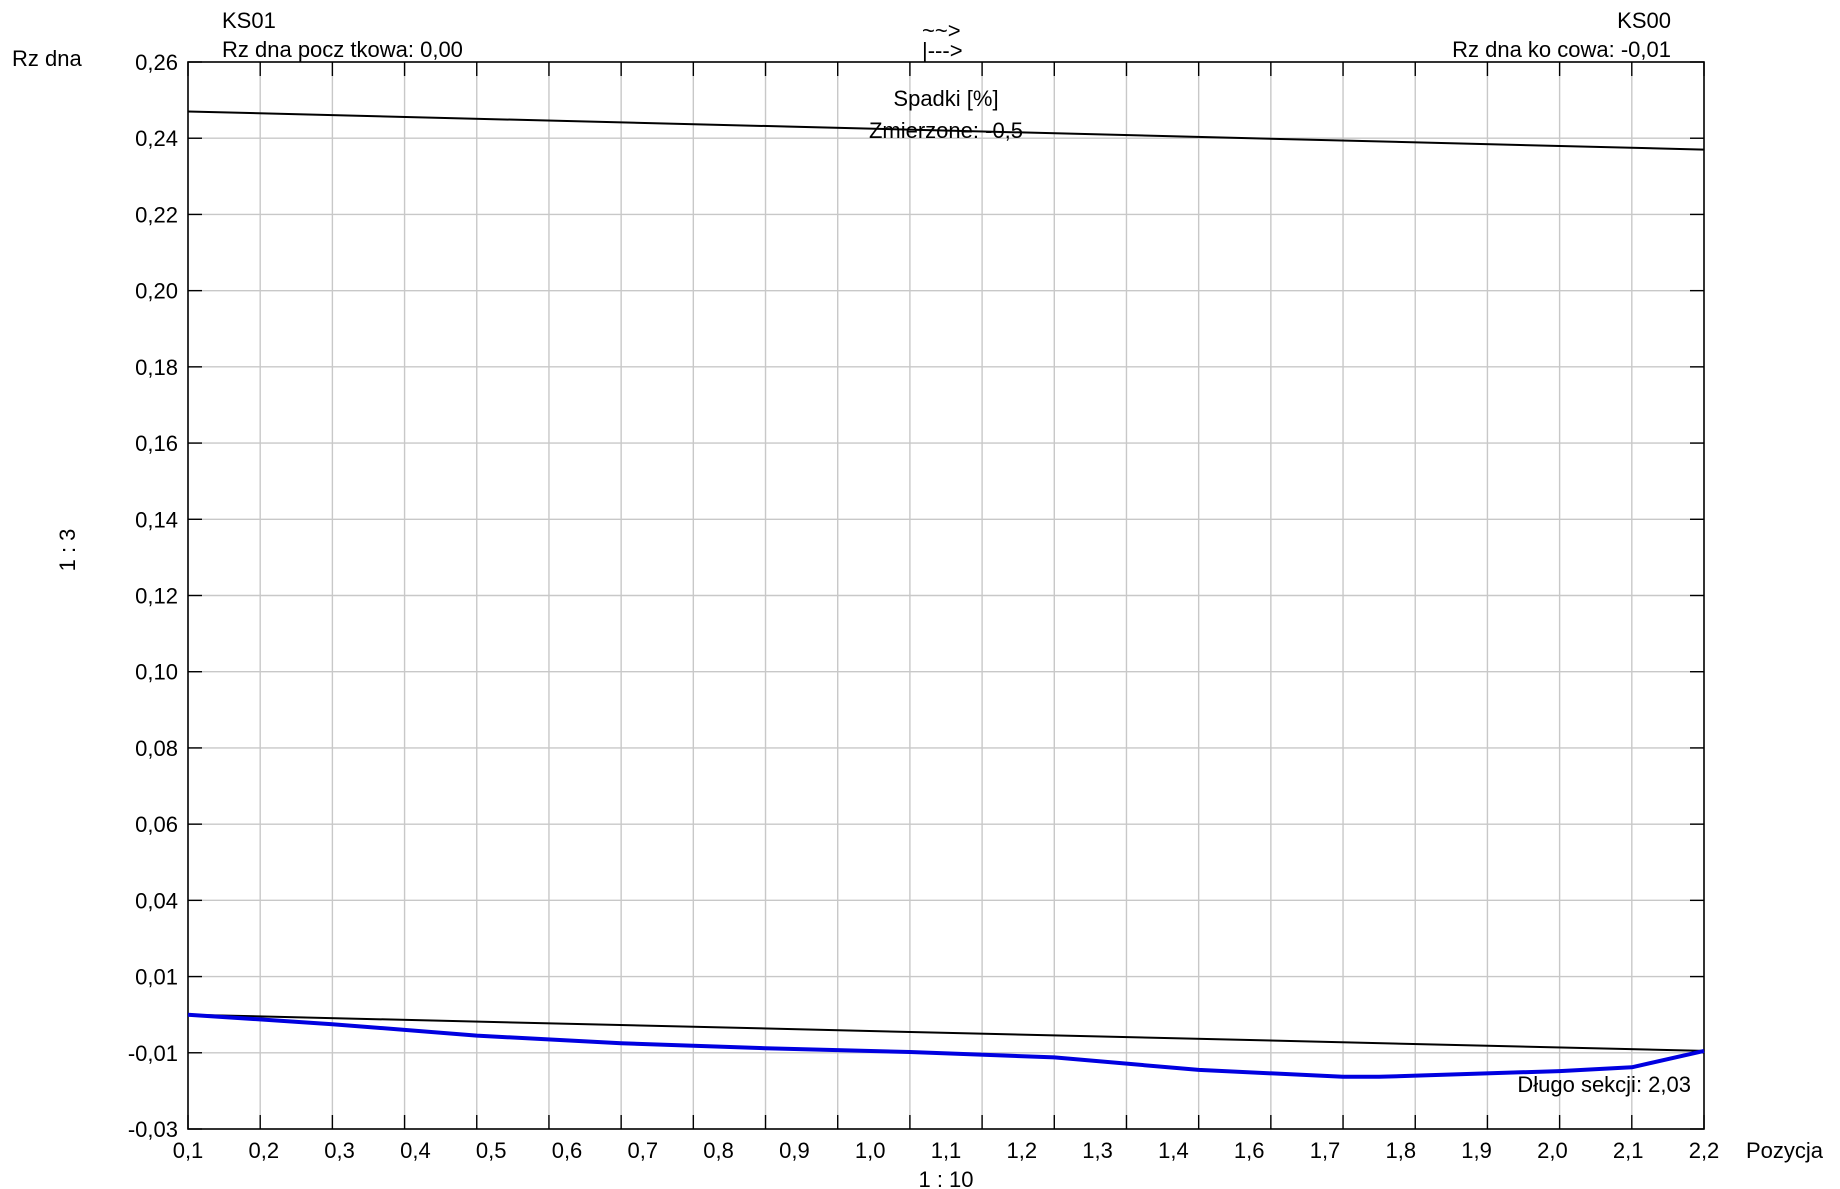 The height and width of the screenshot is (1189, 1840). What do you see at coordinates (1325, 1150) in the screenshot?
I see `x-tick-label: 1,7` at bounding box center [1325, 1150].